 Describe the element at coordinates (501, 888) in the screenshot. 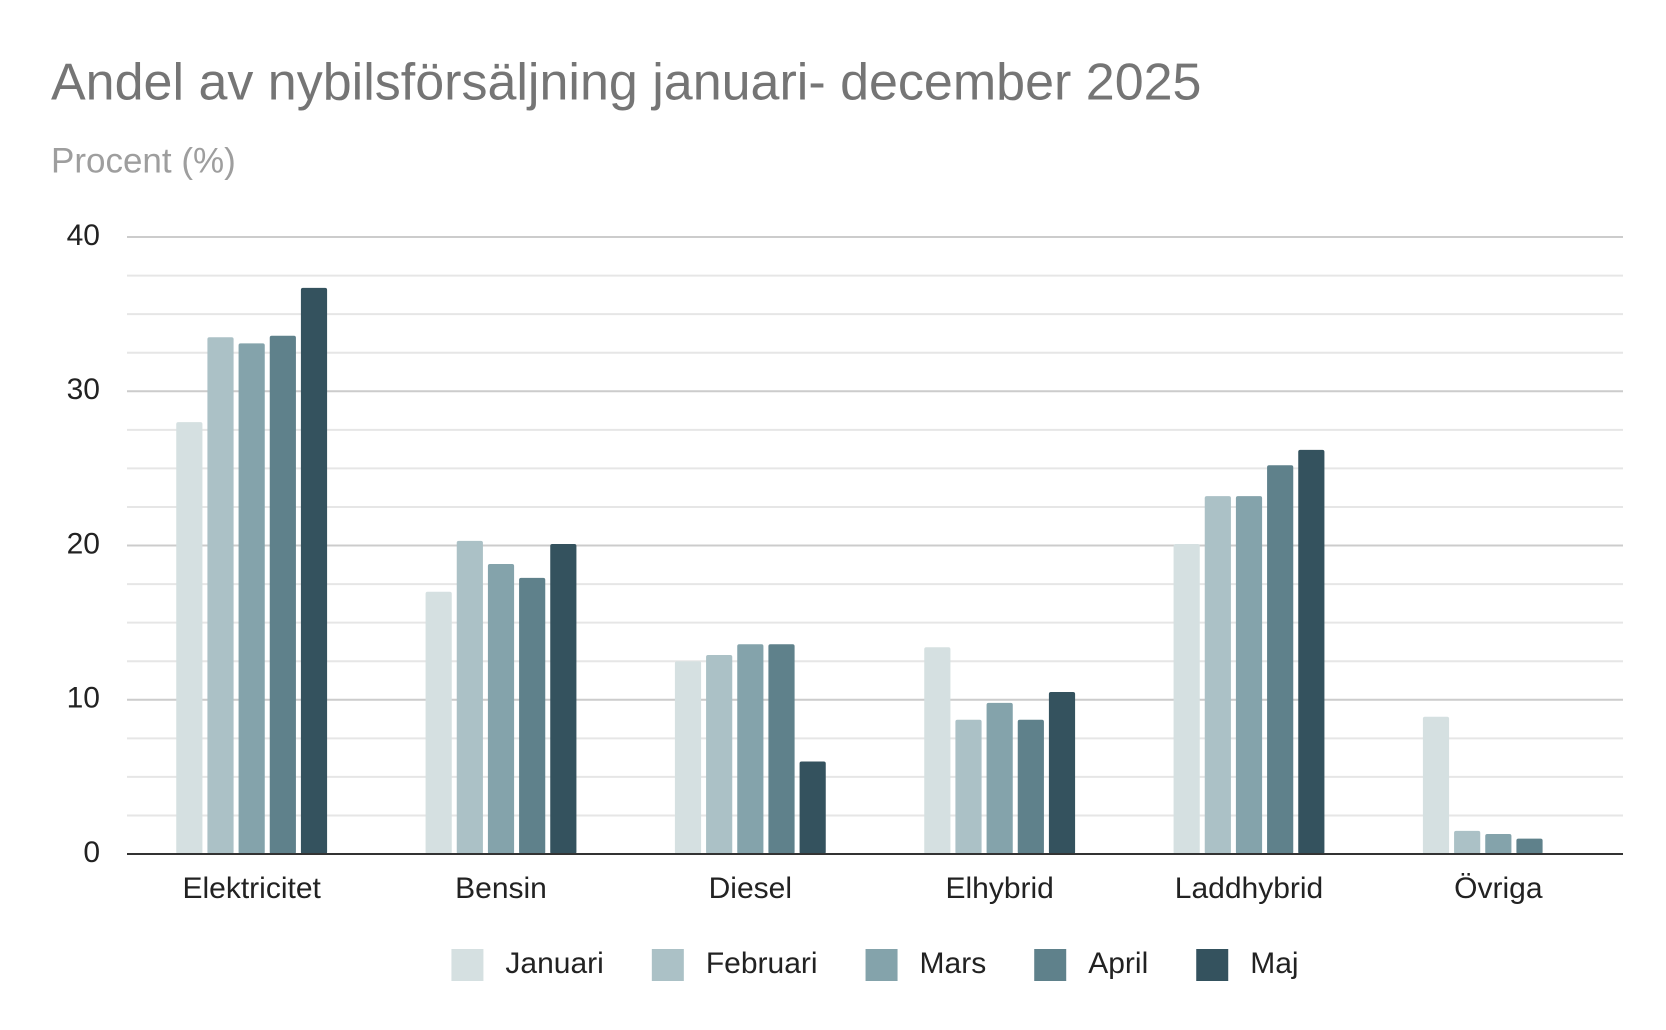

I see `x-tick-label: Bensin` at that location.